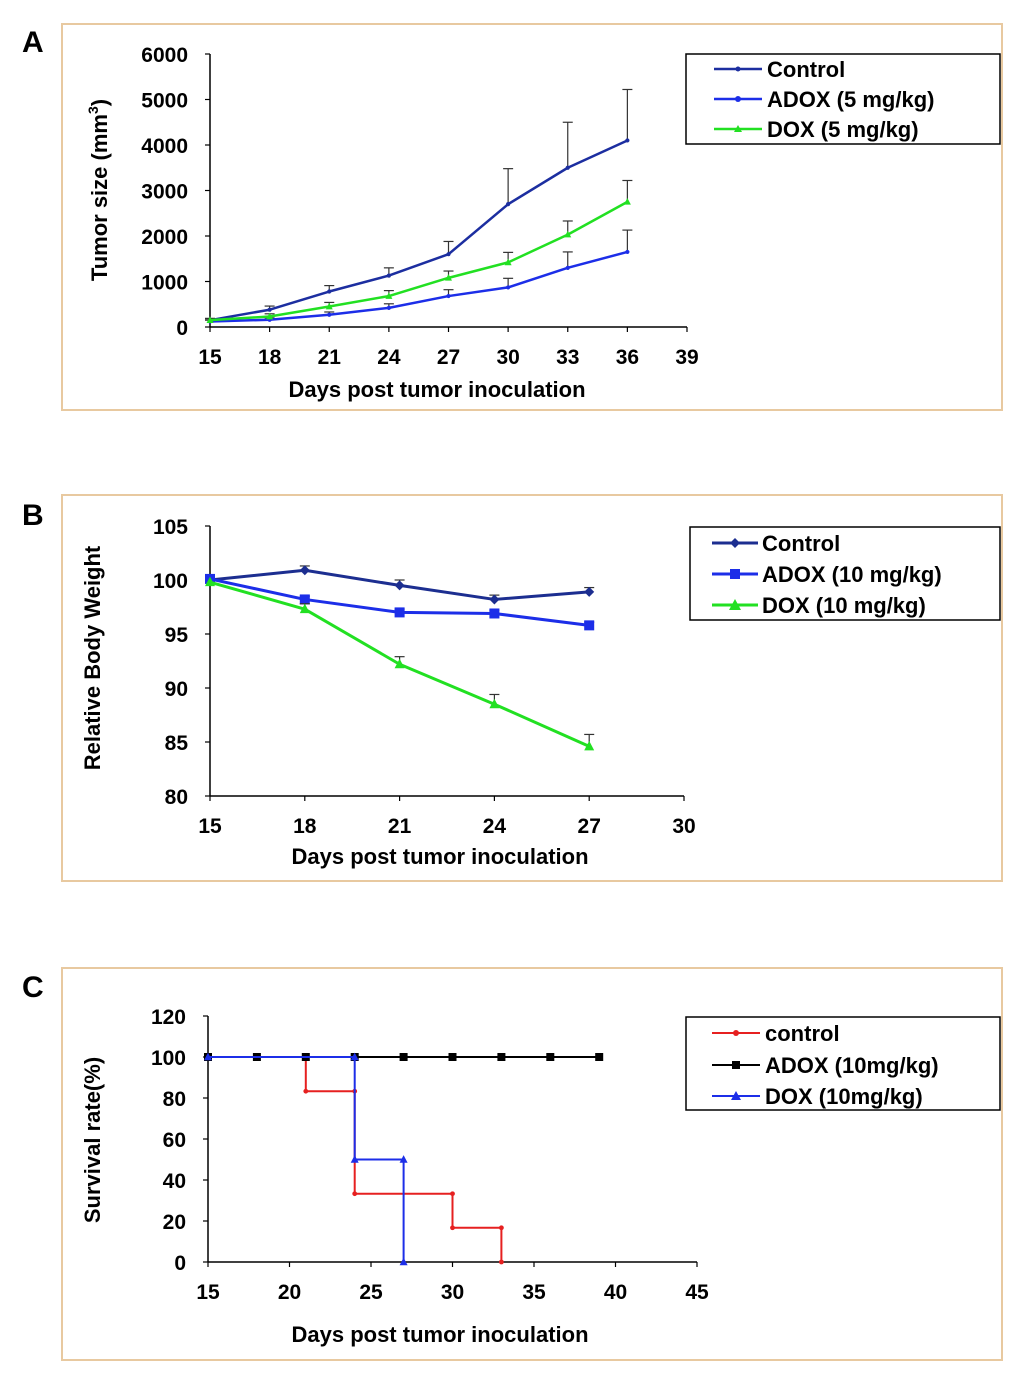 The image size is (1024, 1386). What do you see at coordinates (436, 389) in the screenshot?
I see `panel-a-xlabel: Days post tumor inoculation` at bounding box center [436, 389].